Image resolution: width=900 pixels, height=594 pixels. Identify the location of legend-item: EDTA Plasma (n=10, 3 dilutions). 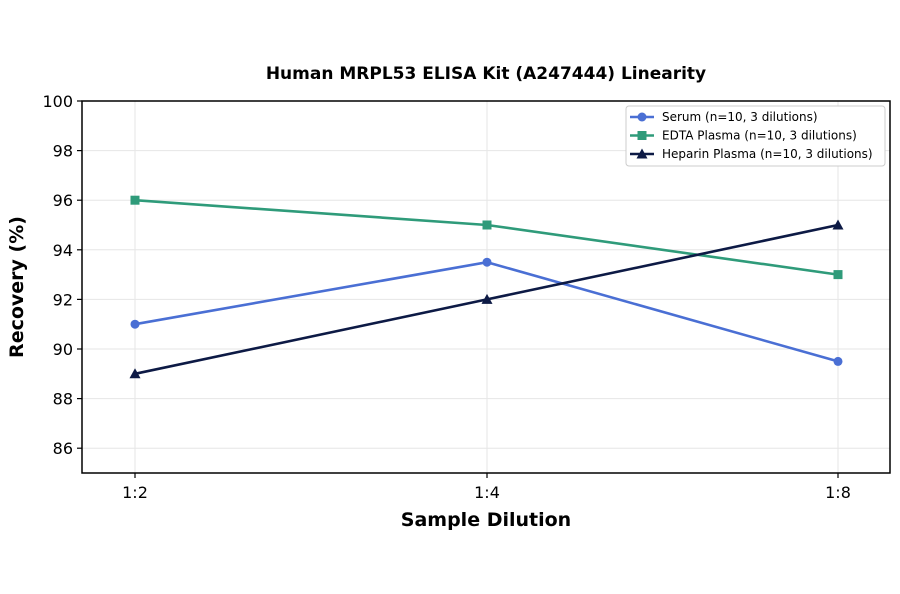
(743, 136).